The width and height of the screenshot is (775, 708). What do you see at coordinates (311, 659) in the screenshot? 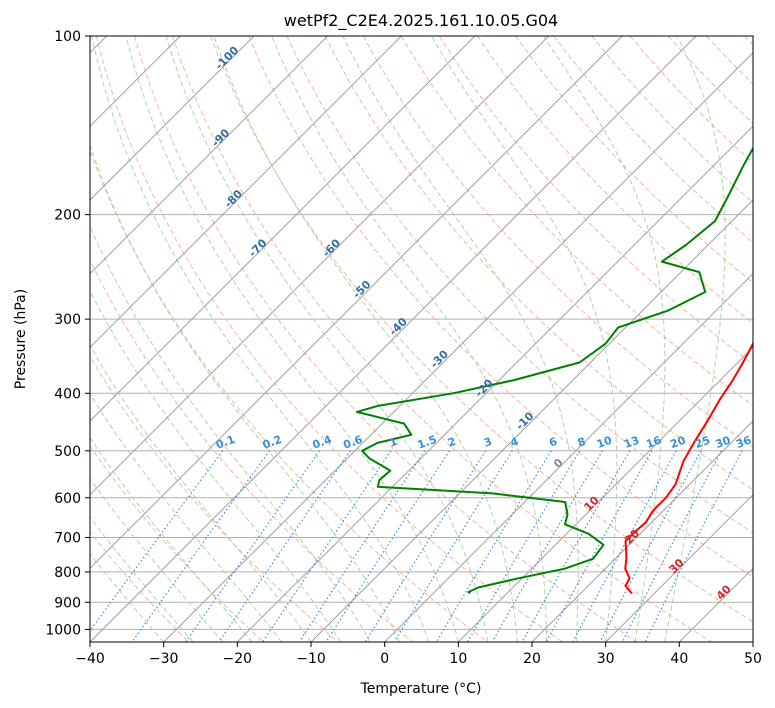
I see `x-tick-label: −10` at bounding box center [311, 659].